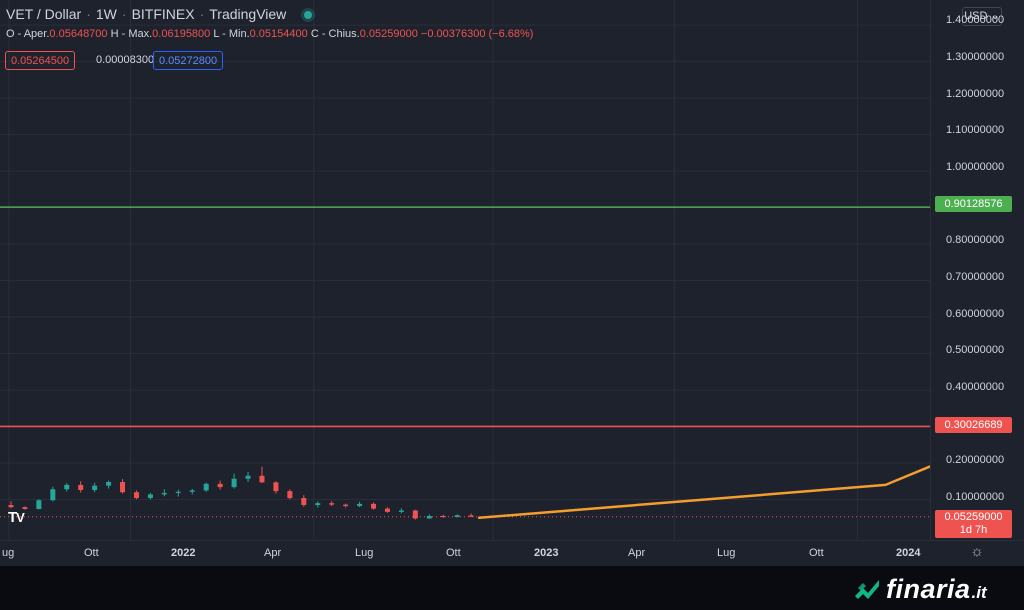 This screenshot has width=1024, height=610. I want to click on open-label: O - Aper., so click(28, 34).